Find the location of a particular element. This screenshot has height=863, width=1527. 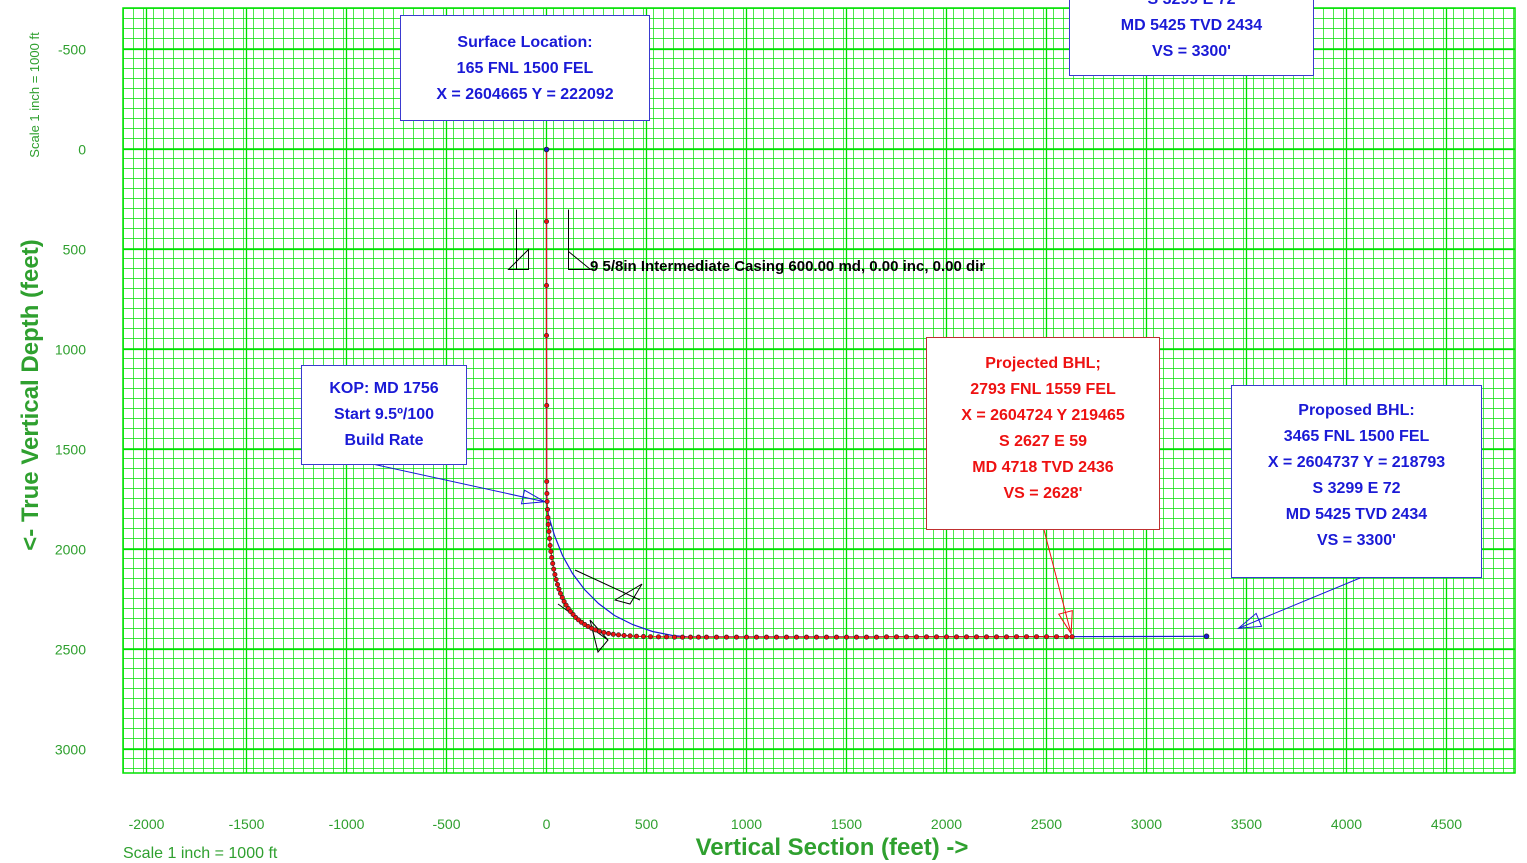

projected-arrow-head is located at coordinates (1065, 622).